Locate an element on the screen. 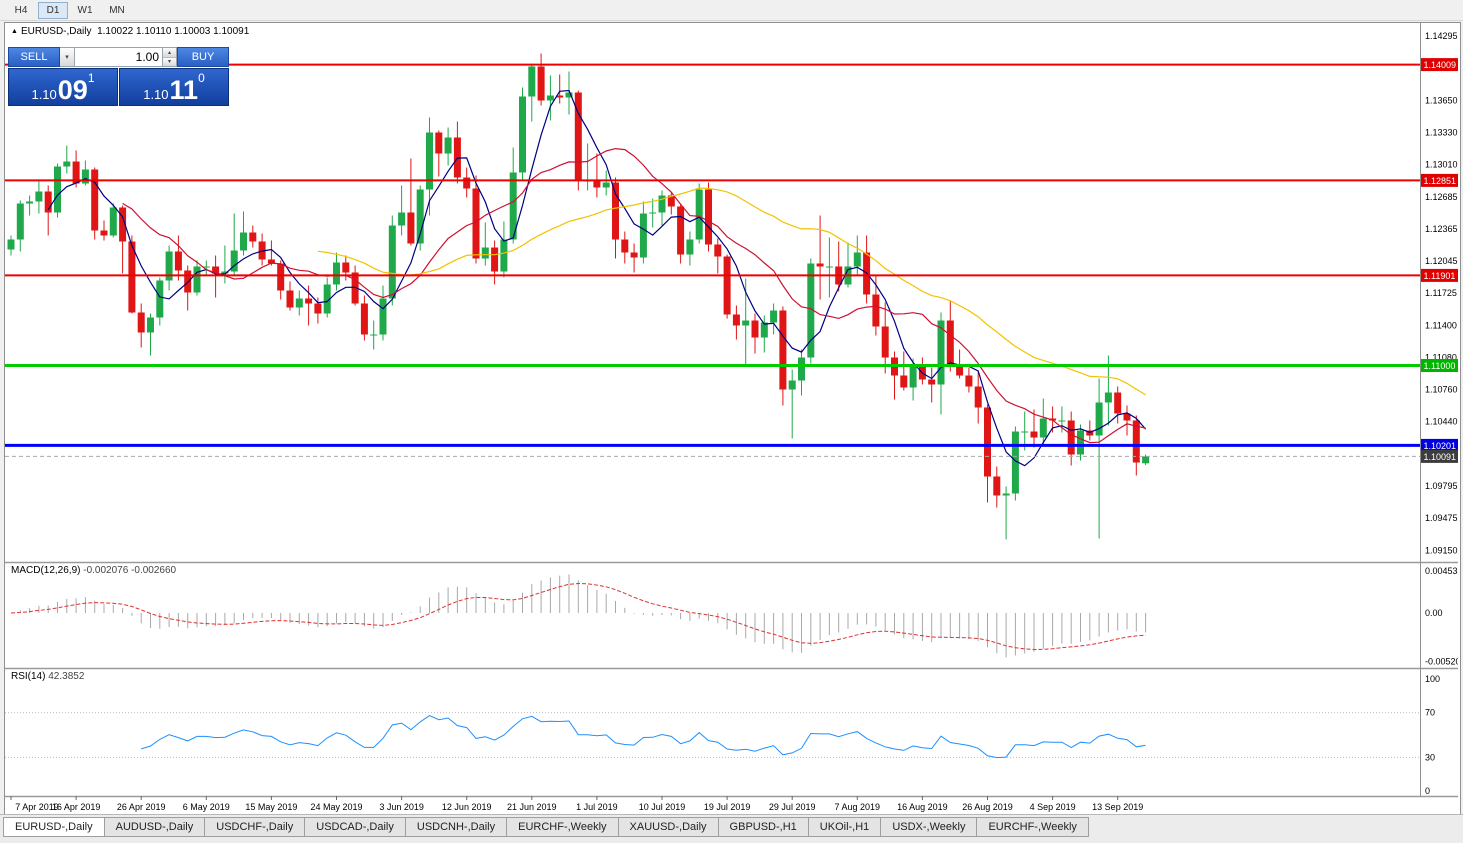 This screenshot has width=1463, height=843. timeframe-button-mn: MN is located at coordinates (117, 10).